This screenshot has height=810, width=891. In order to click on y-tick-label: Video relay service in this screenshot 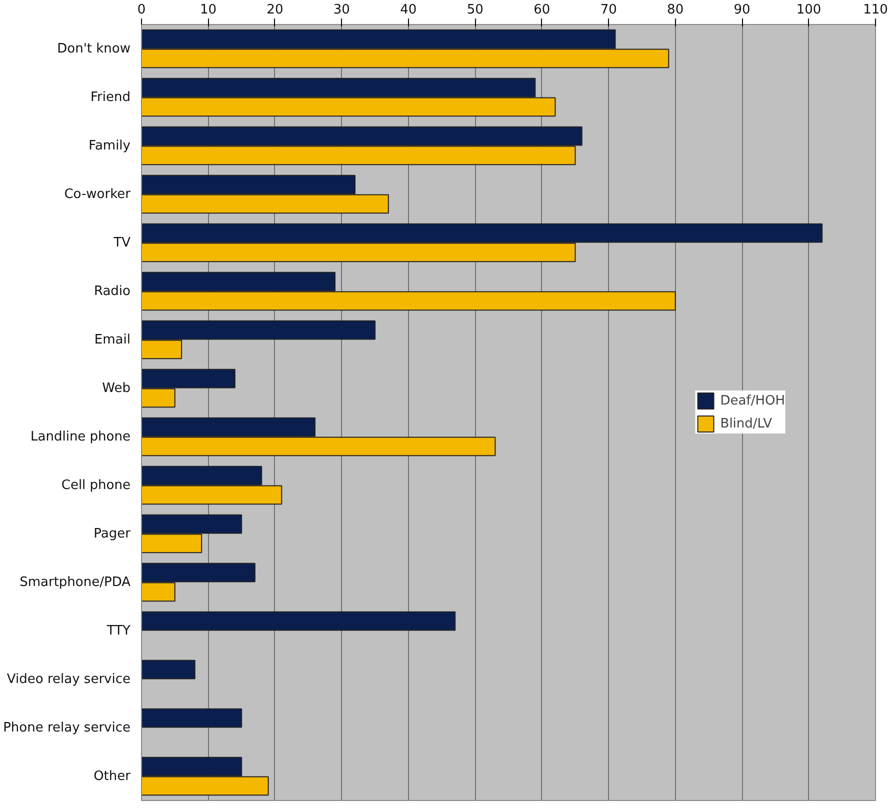, I will do `click(68, 679)`.